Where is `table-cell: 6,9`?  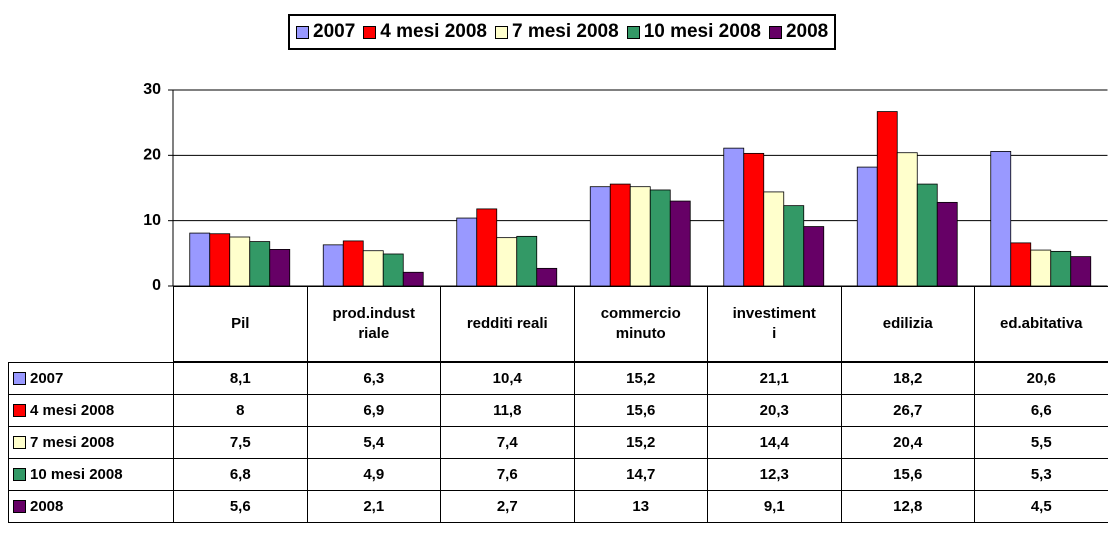
table-cell: 6,9 is located at coordinates (373, 410).